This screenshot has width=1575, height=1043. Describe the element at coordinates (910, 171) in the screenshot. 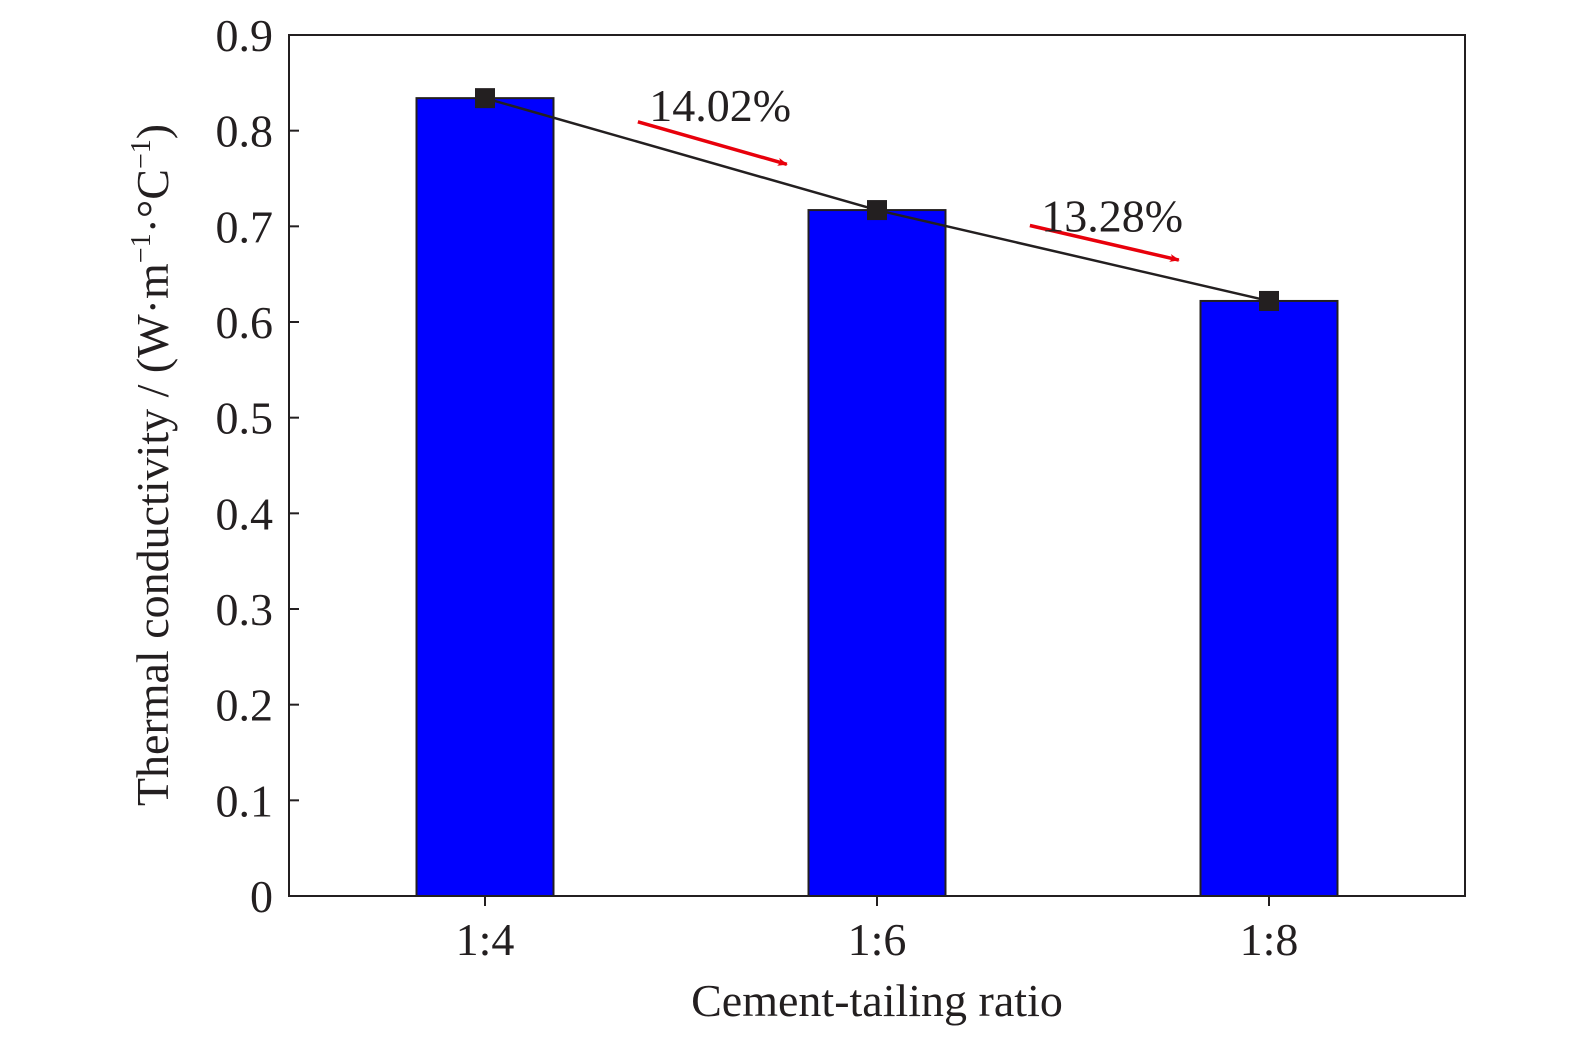

I see `annotations-group: 14.02% 13.28%` at that location.